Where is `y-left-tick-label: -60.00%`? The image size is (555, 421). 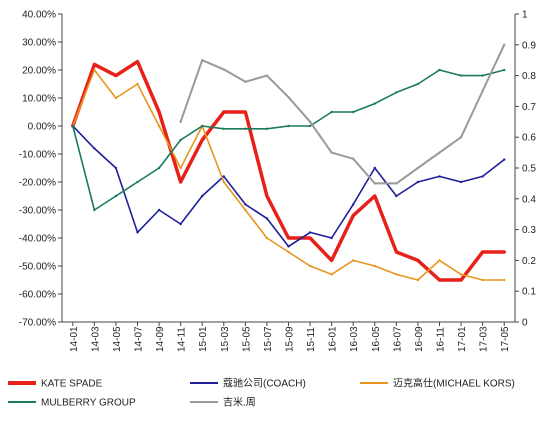 y-left-tick-label: -60.00% is located at coordinates (37, 295).